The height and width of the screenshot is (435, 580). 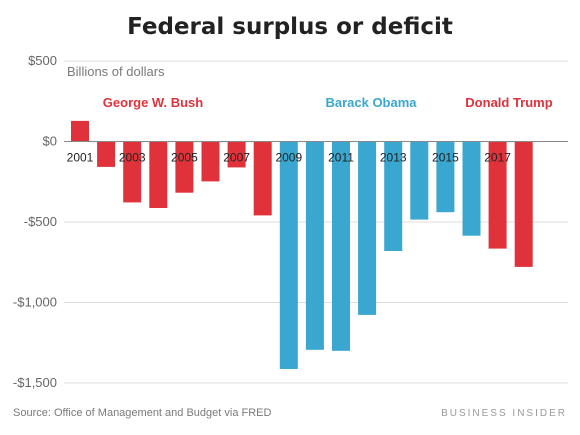 What do you see at coordinates (504, 413) in the screenshot?
I see `brand-logo: BUSINESS INSIDER` at bounding box center [504, 413].